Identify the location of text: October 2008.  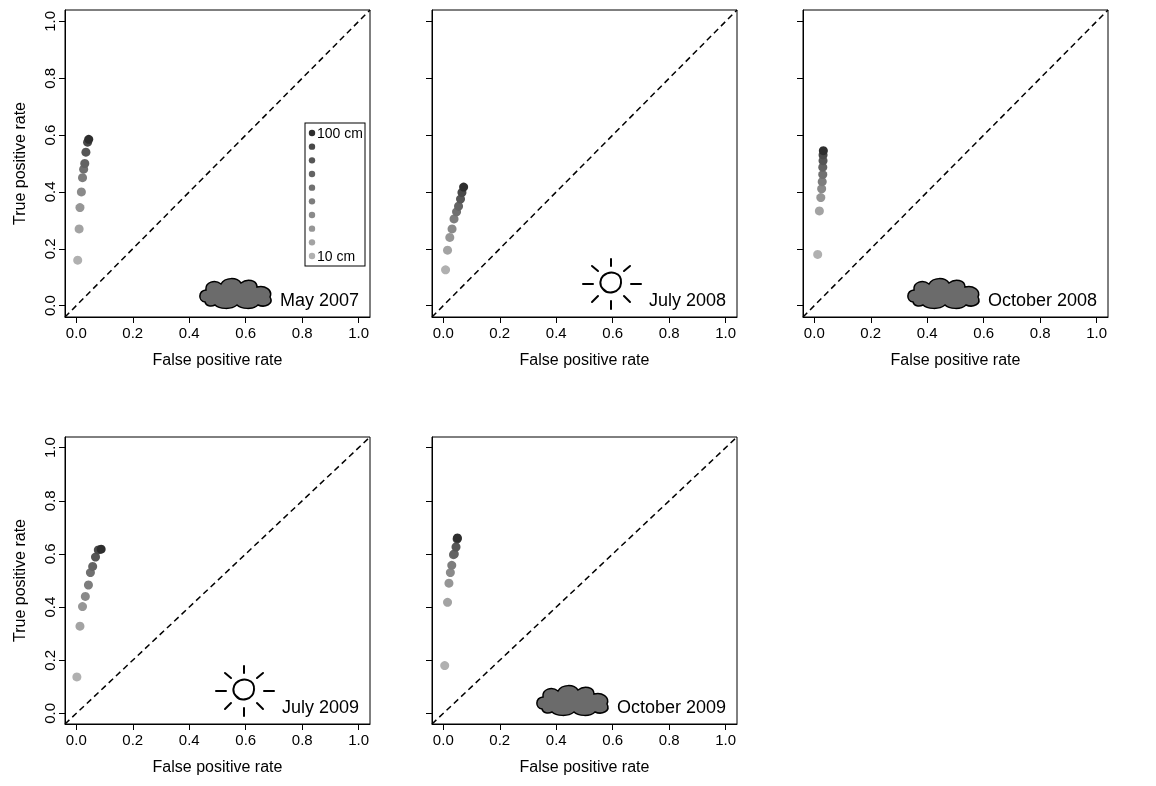
(1042, 300).